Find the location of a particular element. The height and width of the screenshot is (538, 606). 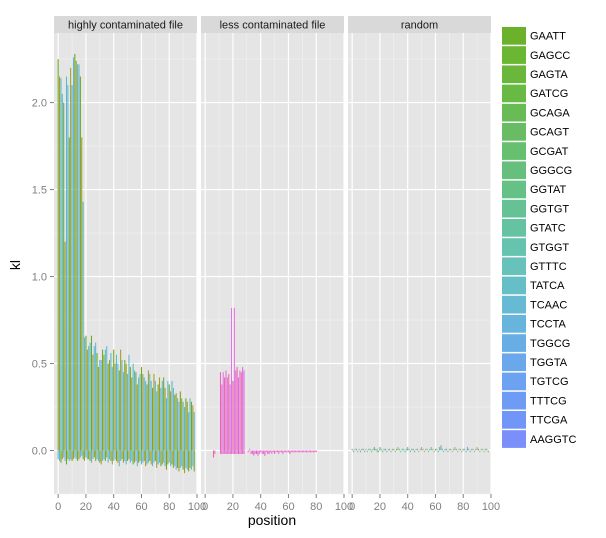

y-tick-label: 0.0 is located at coordinates (39, 452).